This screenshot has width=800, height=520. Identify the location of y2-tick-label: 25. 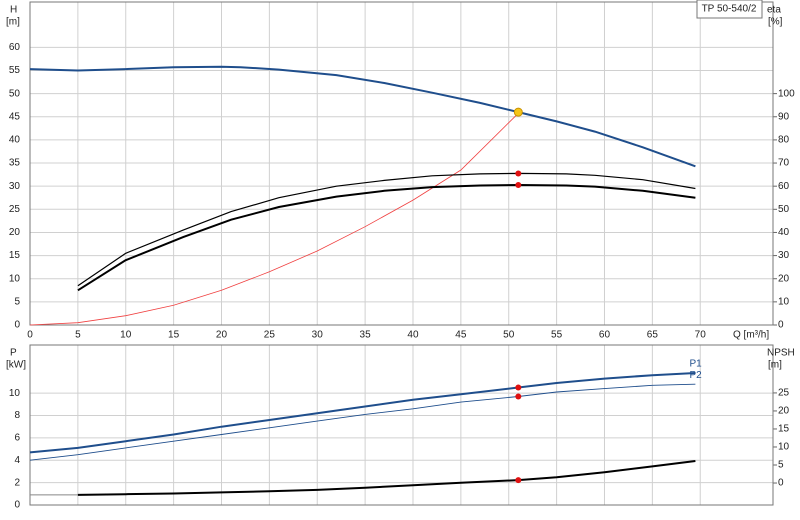
(784, 393).